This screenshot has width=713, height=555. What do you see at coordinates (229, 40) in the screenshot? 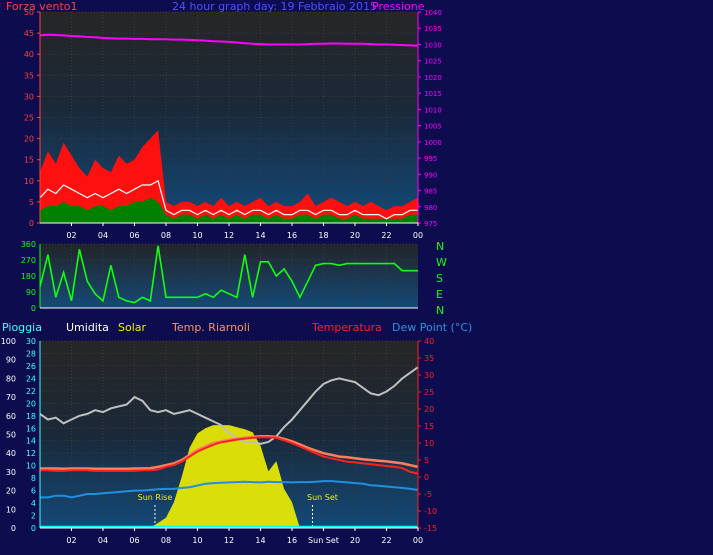
I see `pressure-line` at bounding box center [229, 40].